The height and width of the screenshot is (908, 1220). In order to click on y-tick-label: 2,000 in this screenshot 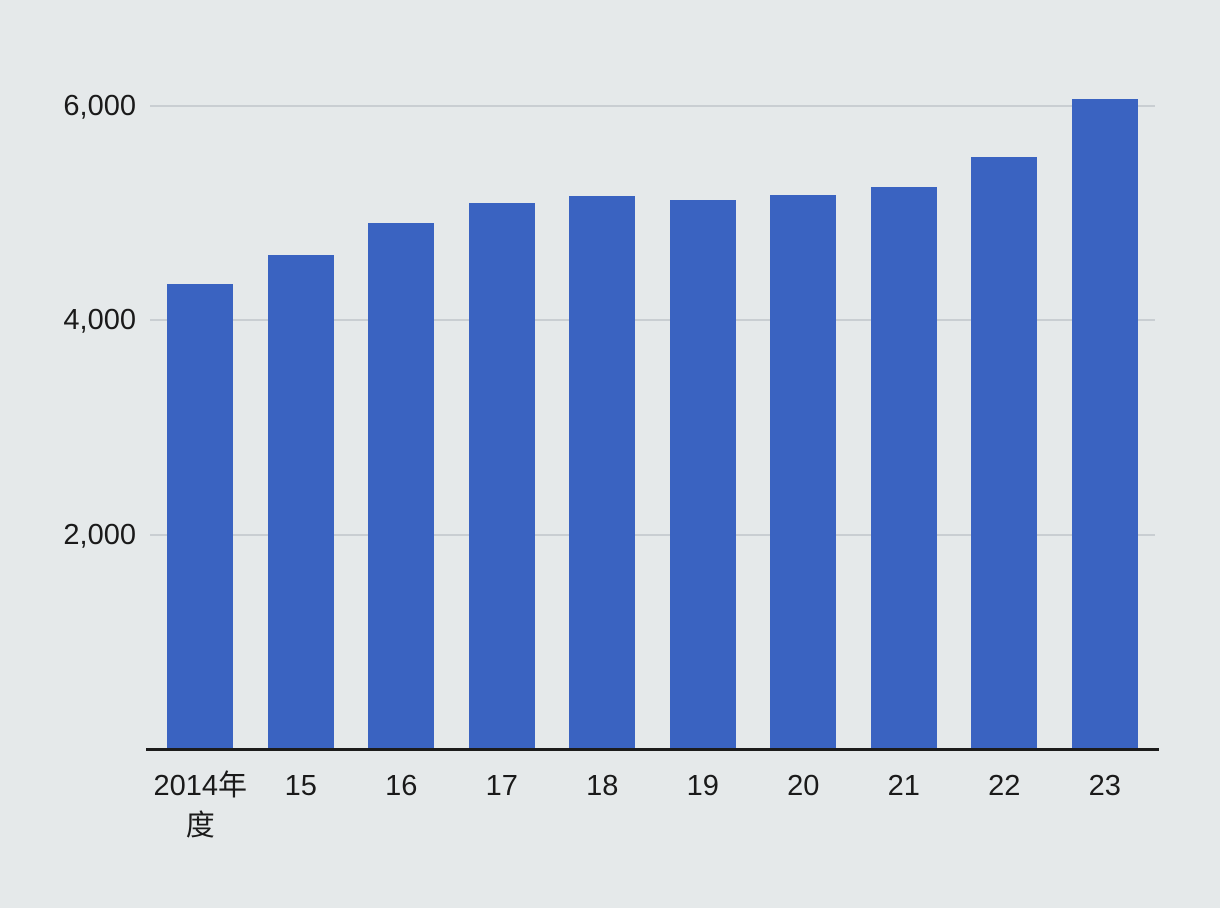, I will do `click(99, 534)`.